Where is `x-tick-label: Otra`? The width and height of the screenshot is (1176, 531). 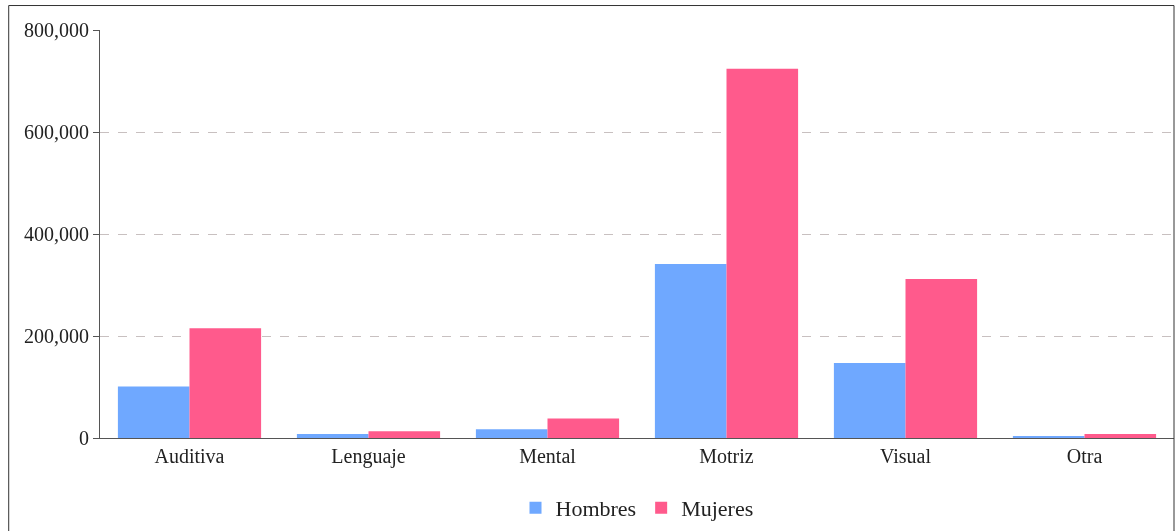 x-tick-label: Otra is located at coordinates (1084, 456).